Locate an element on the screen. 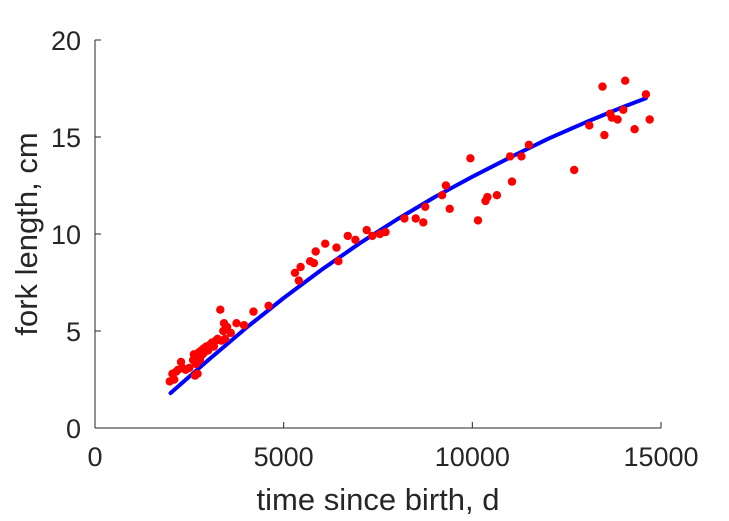  x-tick-label: 15000 is located at coordinates (660, 457).